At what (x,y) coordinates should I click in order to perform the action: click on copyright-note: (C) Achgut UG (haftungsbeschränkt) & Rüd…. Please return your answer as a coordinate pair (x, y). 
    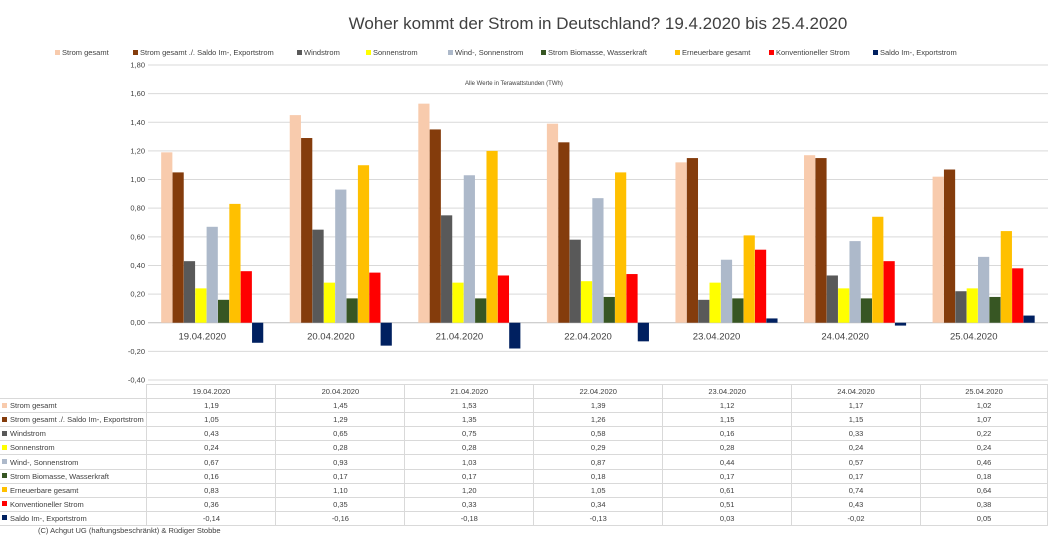
    Looking at the image, I should click on (129, 530).